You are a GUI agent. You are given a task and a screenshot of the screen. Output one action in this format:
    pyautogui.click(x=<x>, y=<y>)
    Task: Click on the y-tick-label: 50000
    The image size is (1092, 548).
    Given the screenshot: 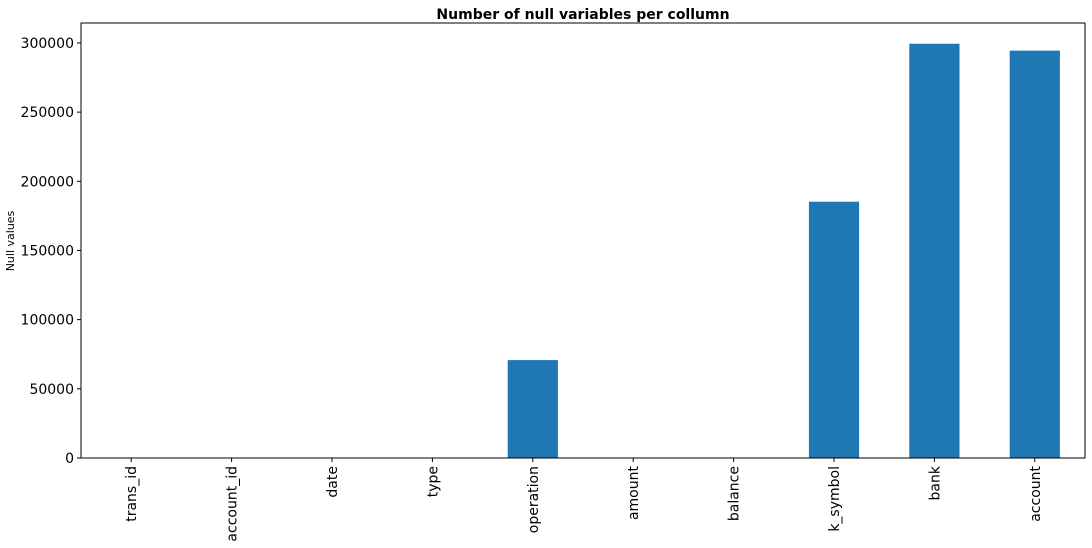 What is the action you would take?
    pyautogui.click(x=51, y=390)
    